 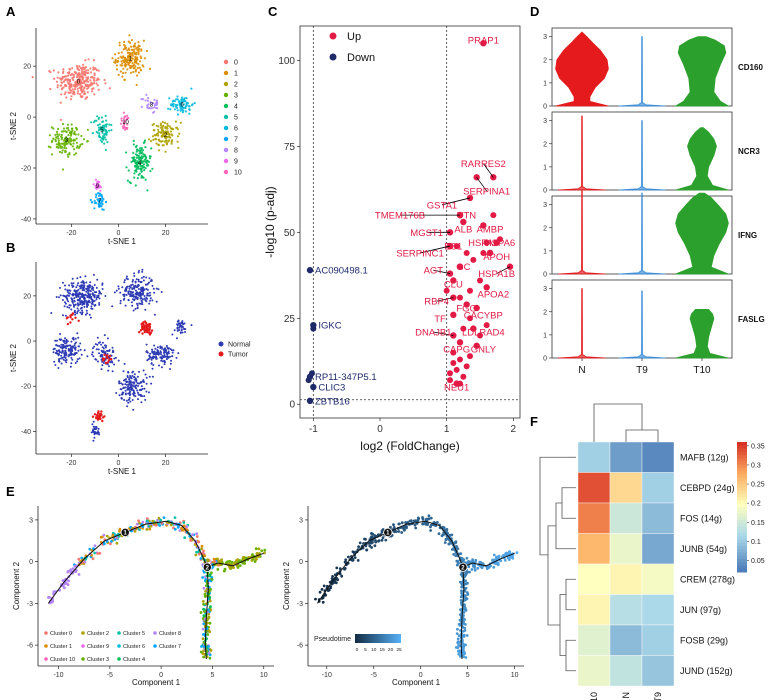 I want to click on category-label: T10, so click(x=702, y=370).